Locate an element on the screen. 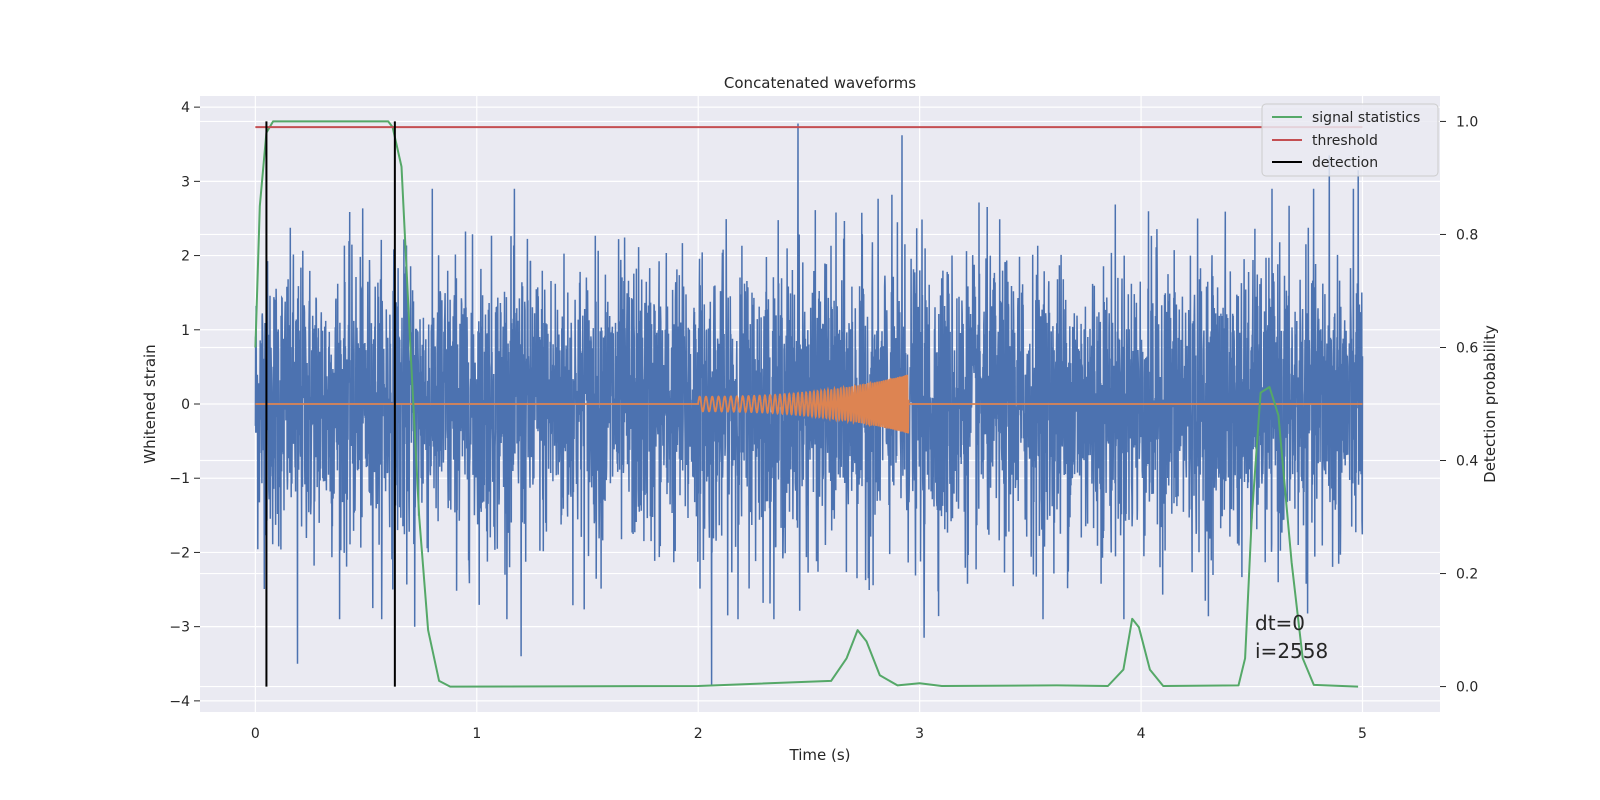 The image size is (1600, 800). legend-label-threshold: threshold is located at coordinates (1345, 141).